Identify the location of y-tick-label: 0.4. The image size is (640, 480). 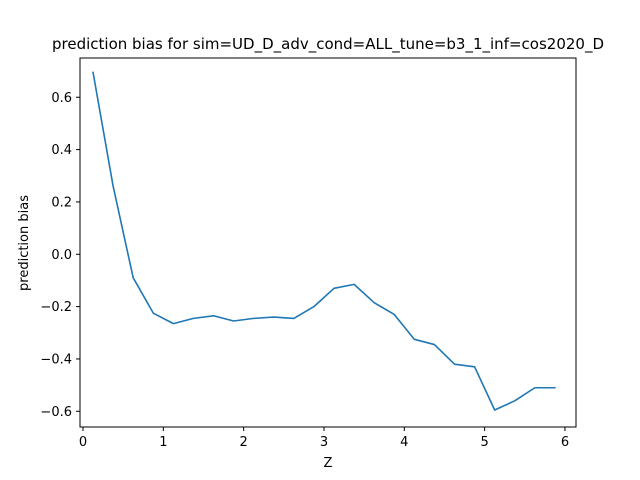
(61, 150).